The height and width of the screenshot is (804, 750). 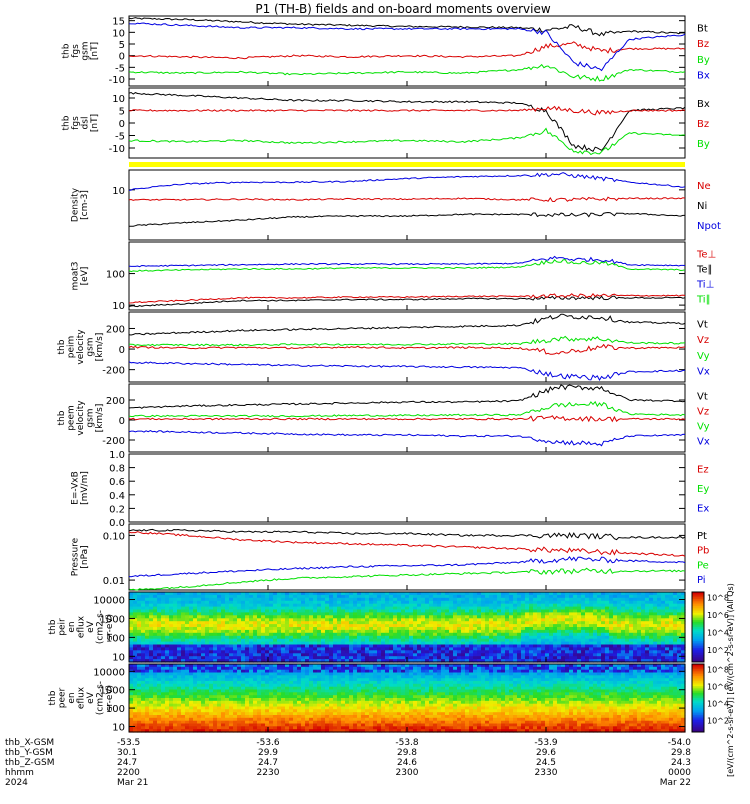 What do you see at coordinates (110, 627) in the screenshot?
I see `y-axis-label: sr-eV)` at bounding box center [110, 627].